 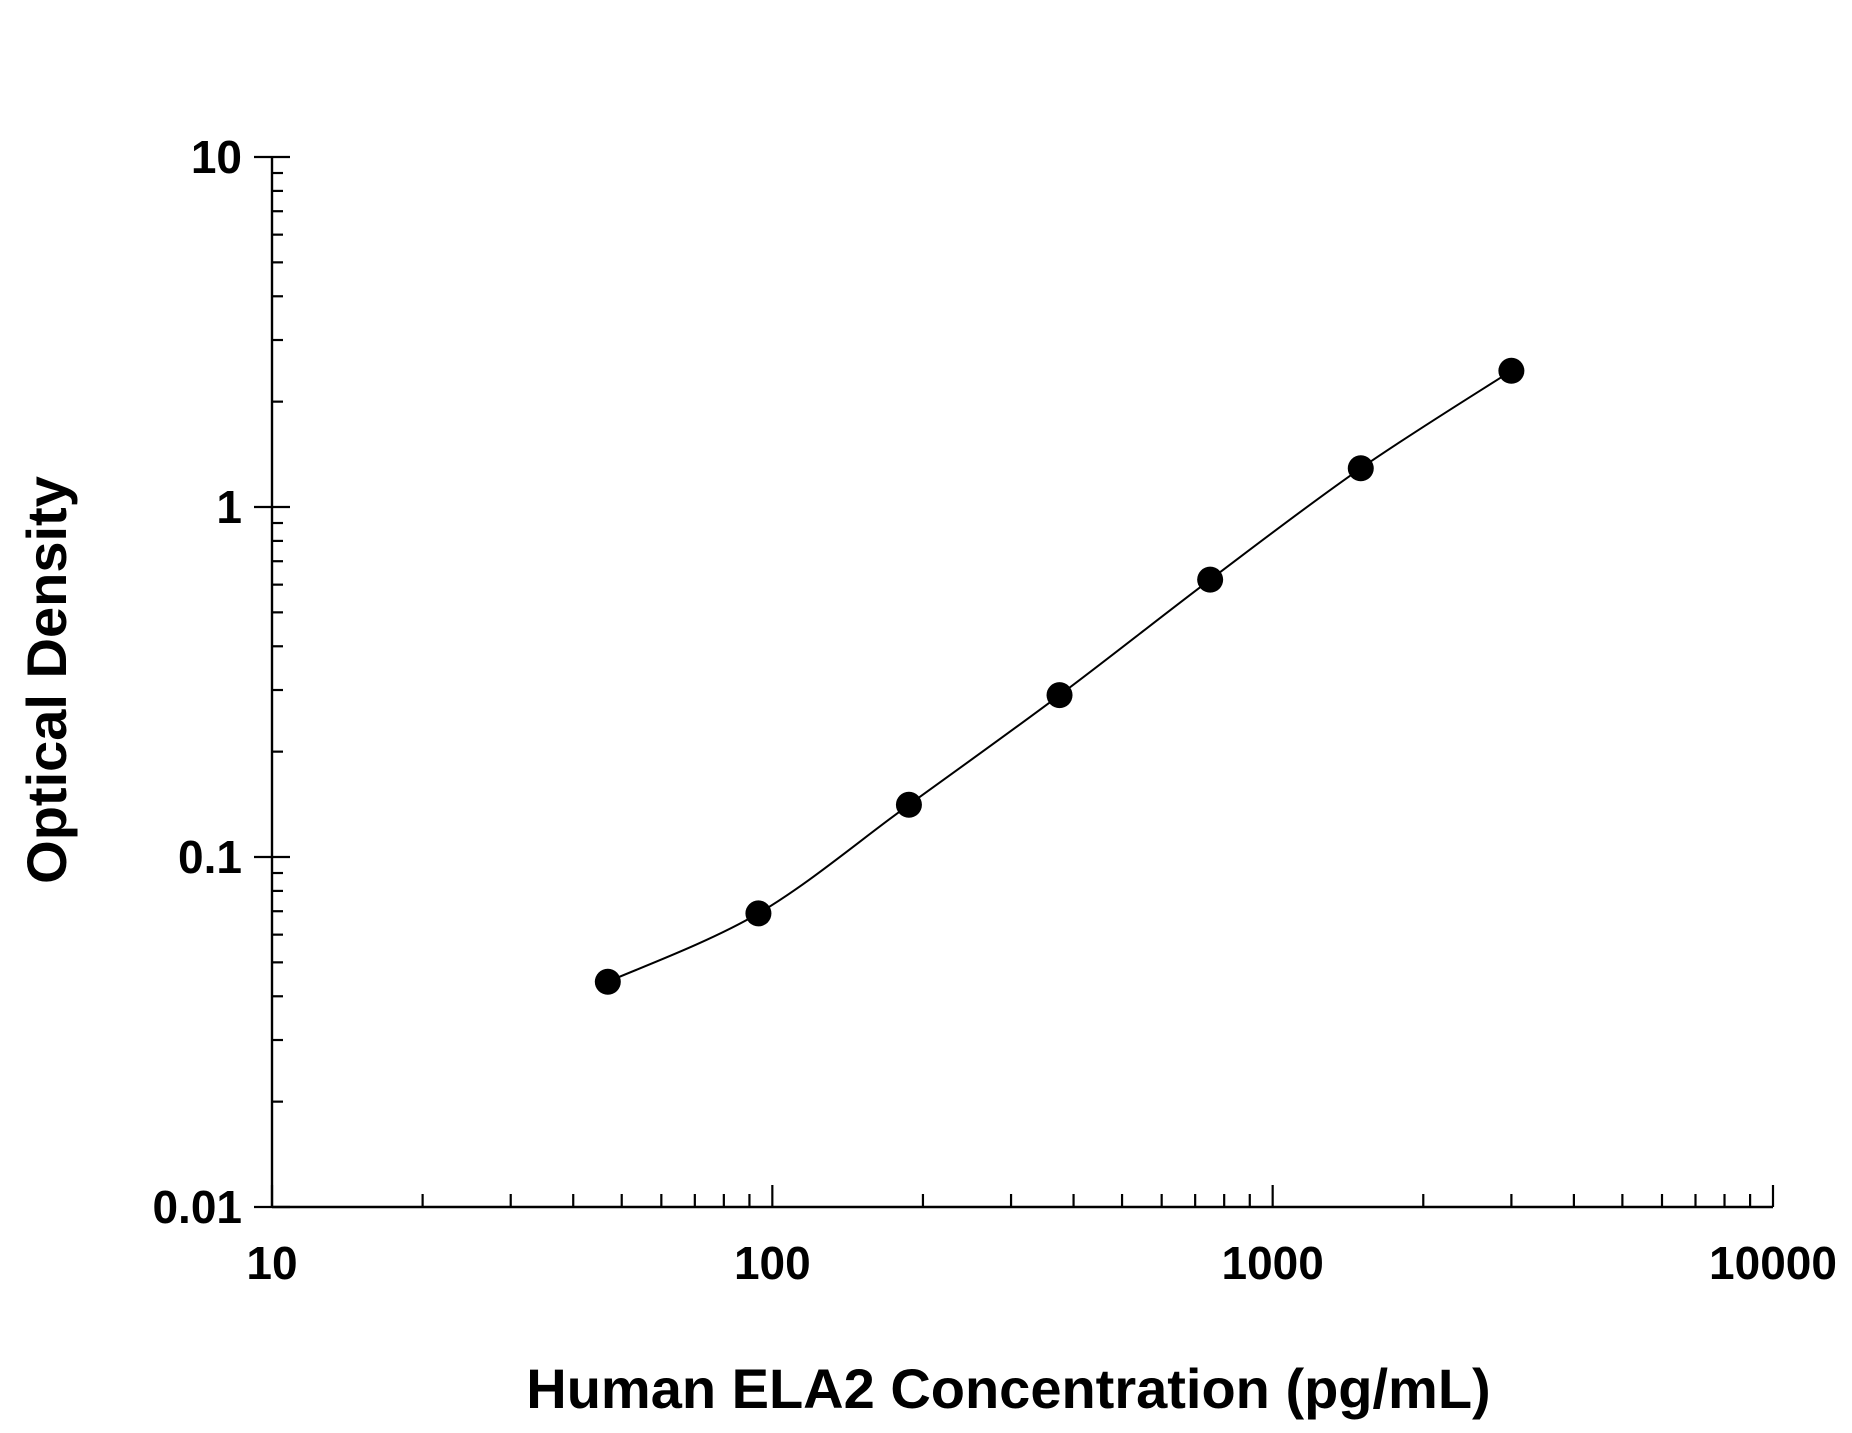 What do you see at coordinates (216, 157) in the screenshot?
I see `y-tick-label: 10` at bounding box center [216, 157].